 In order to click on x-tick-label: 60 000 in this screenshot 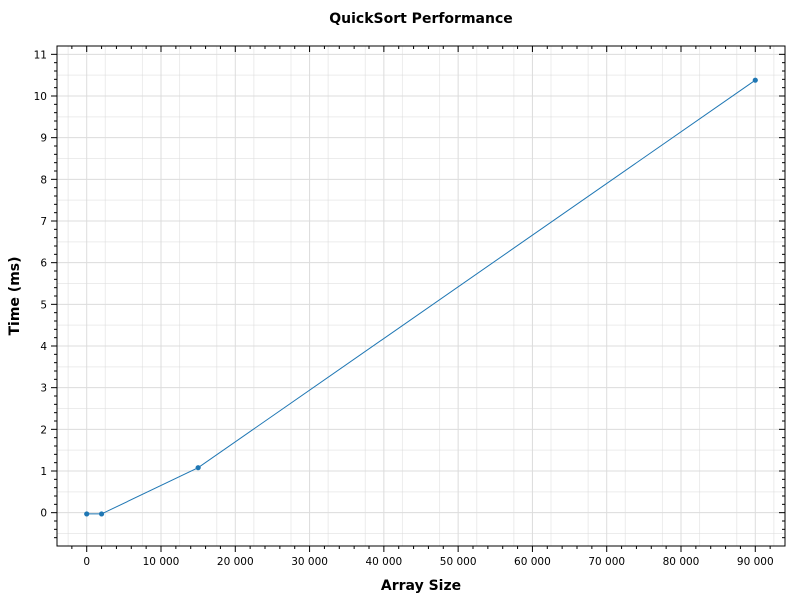, I will do `click(532, 562)`.